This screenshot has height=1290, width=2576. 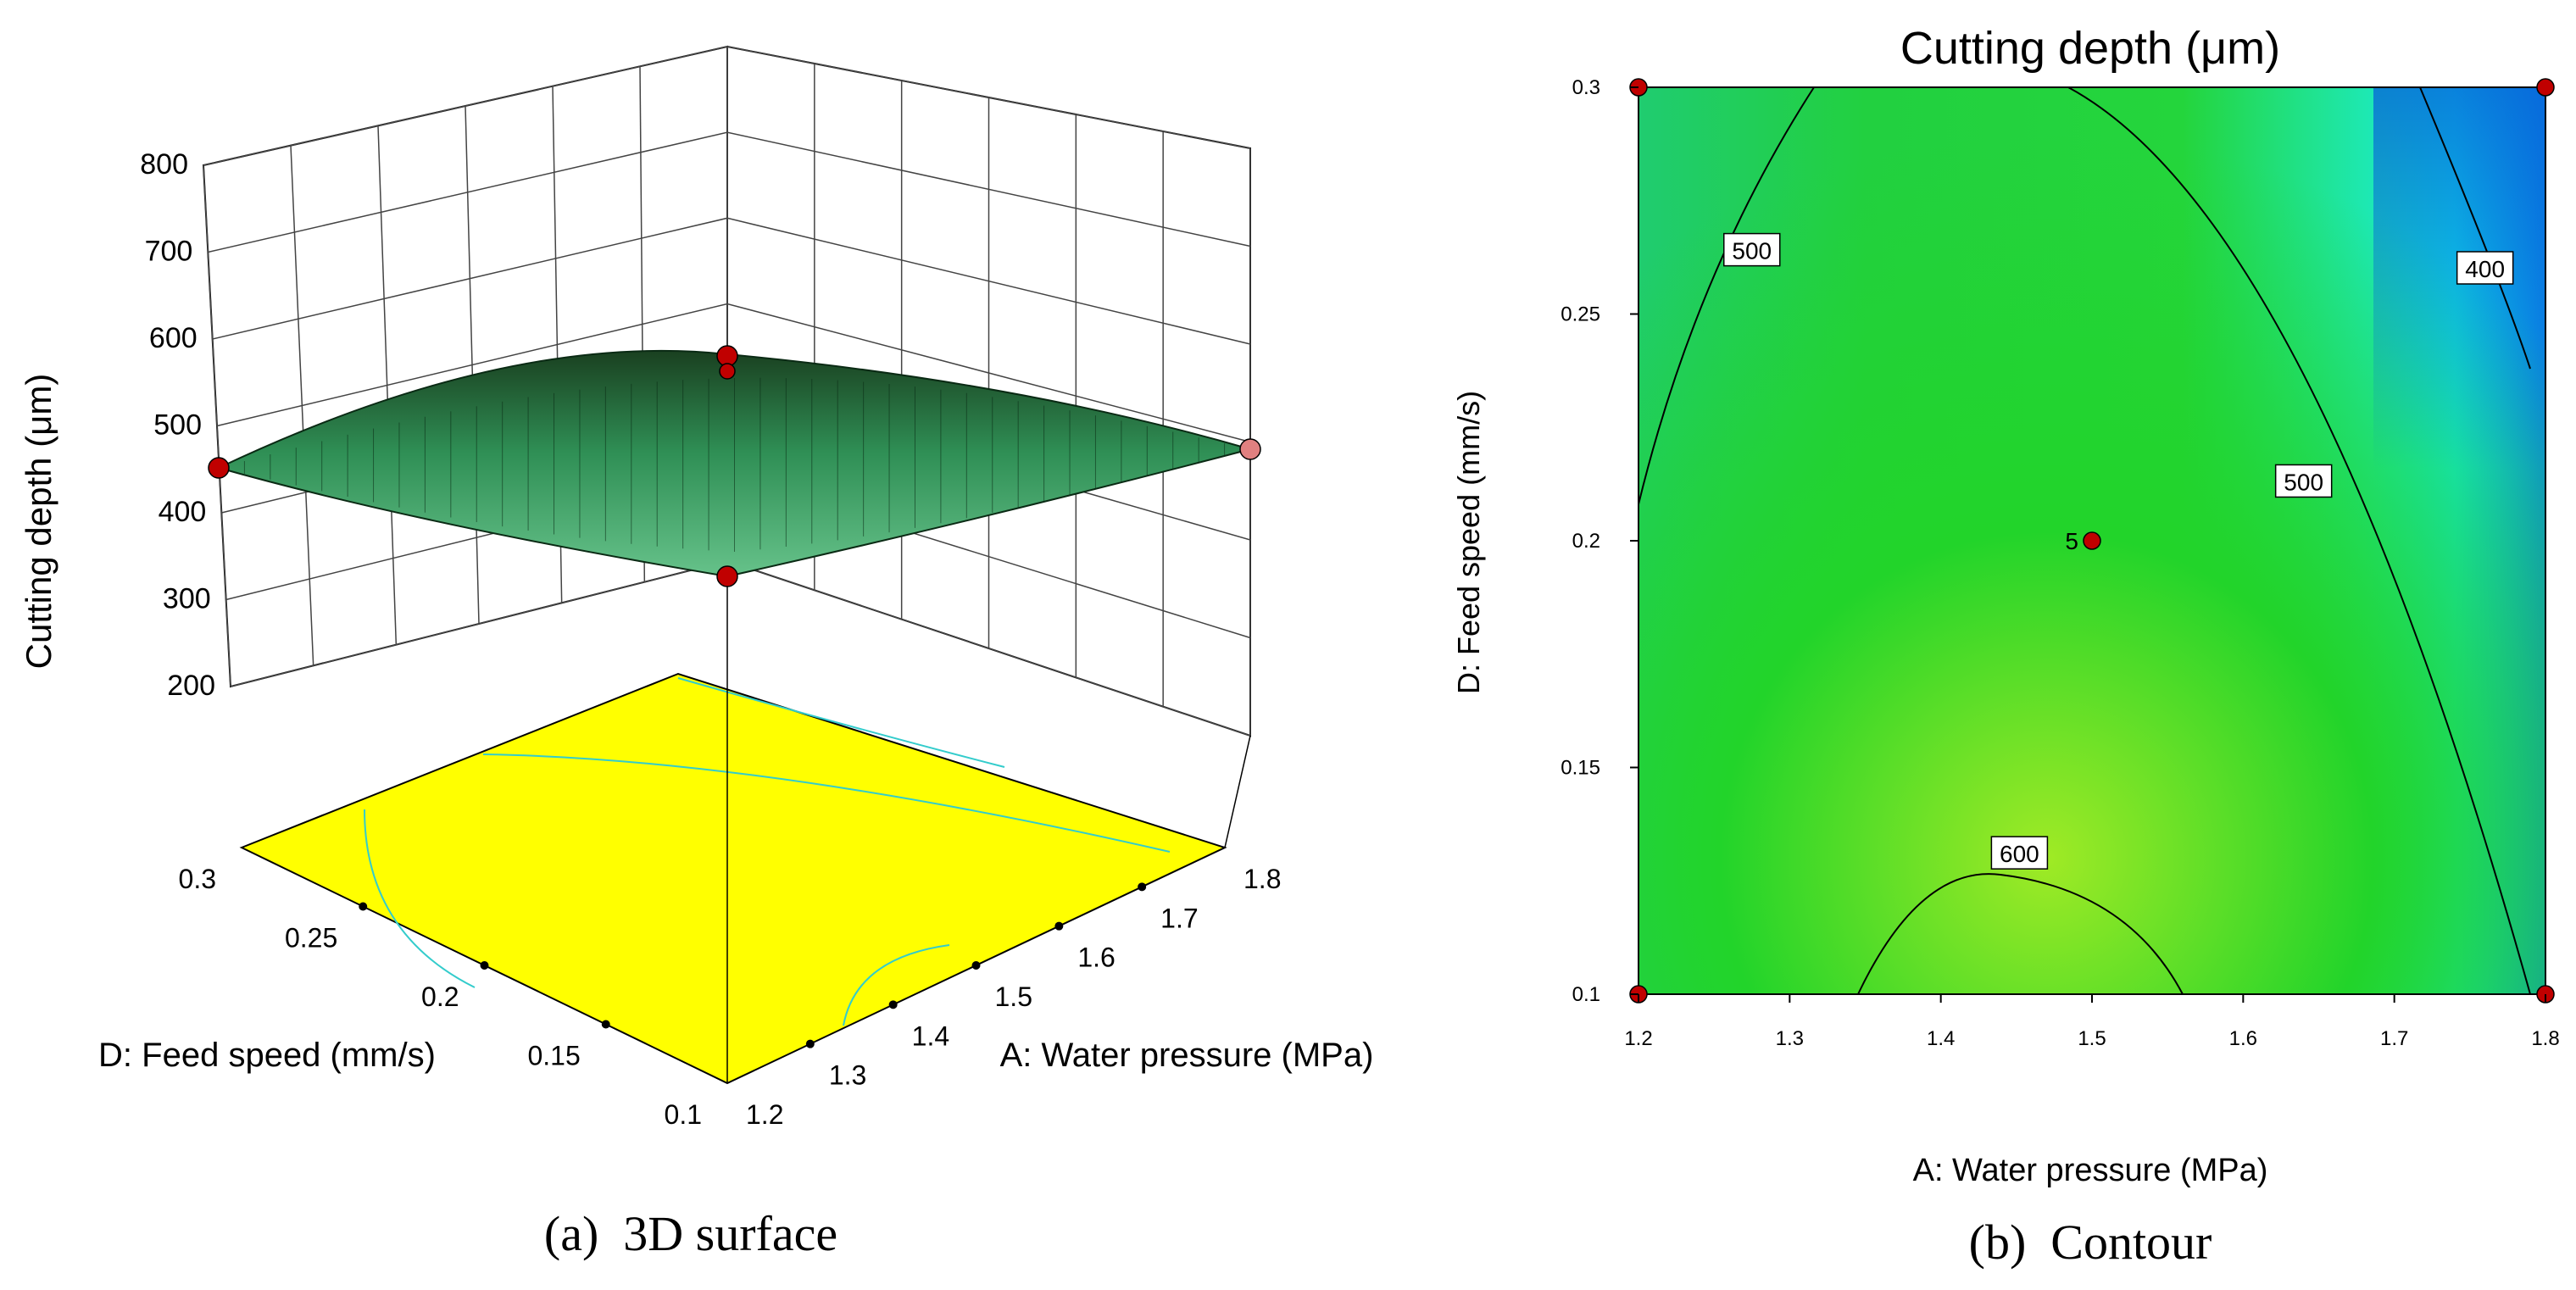 What do you see at coordinates (1013, 996) in the screenshot?
I see `surface-x-tick: 1.5` at bounding box center [1013, 996].